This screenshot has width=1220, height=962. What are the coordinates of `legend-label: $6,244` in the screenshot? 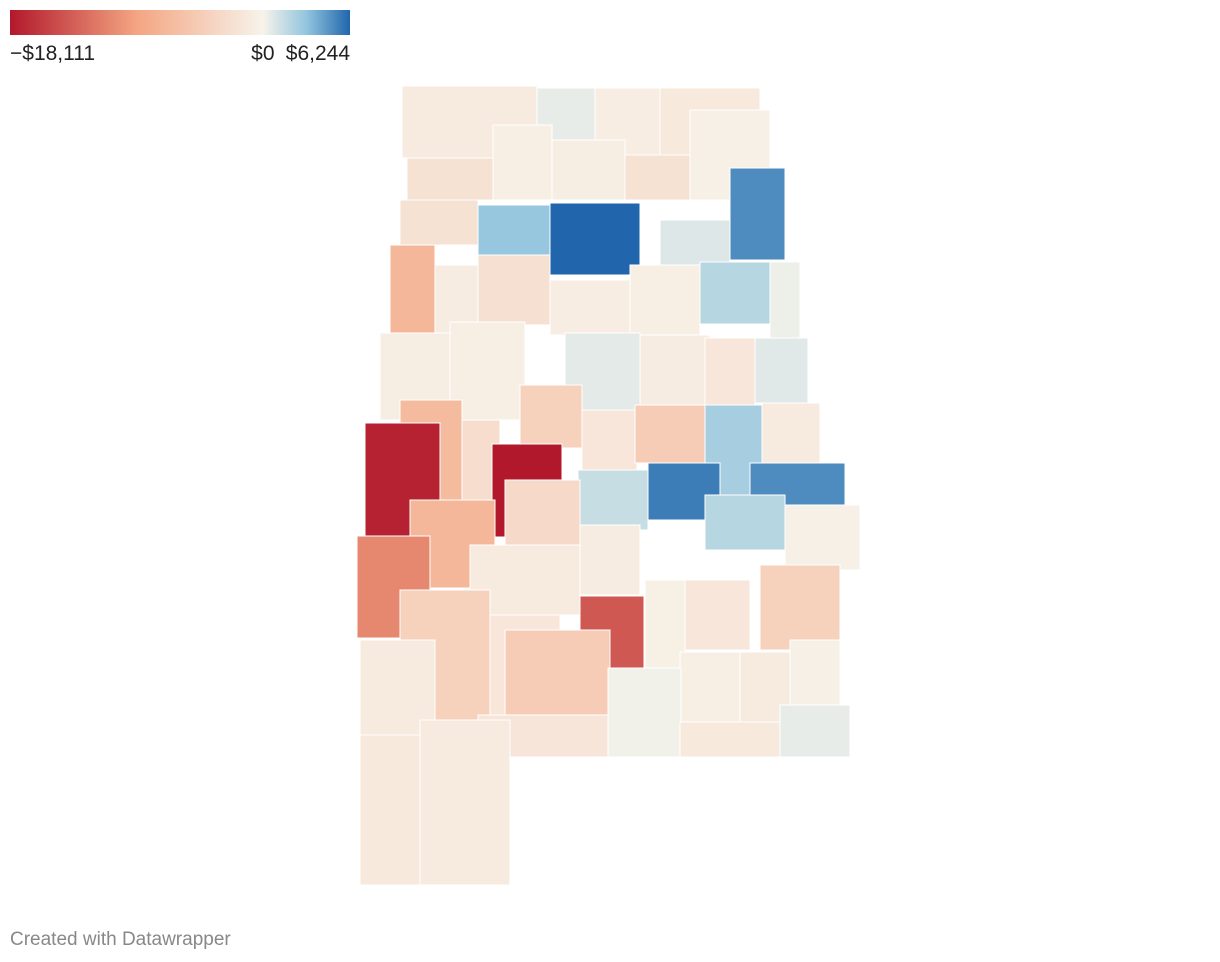 It's located at (318, 53).